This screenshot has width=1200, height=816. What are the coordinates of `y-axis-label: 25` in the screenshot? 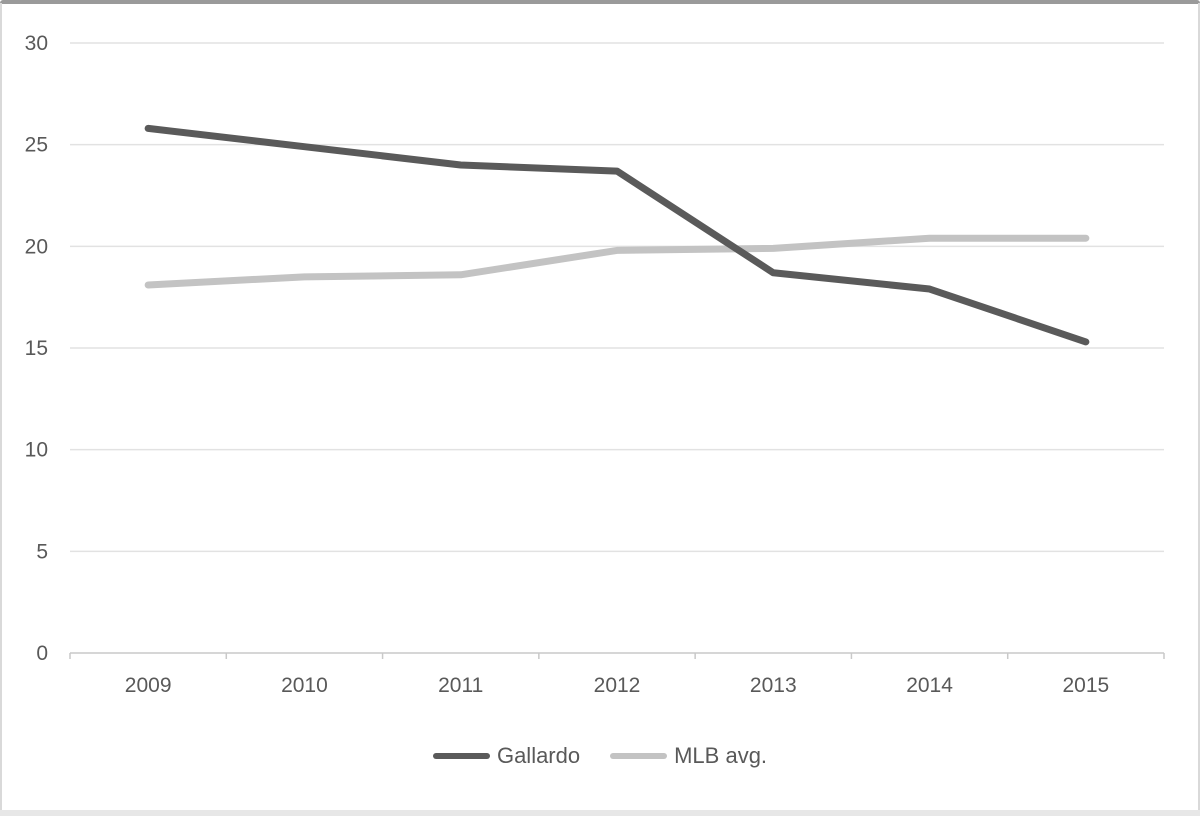 It's located at (36, 145).